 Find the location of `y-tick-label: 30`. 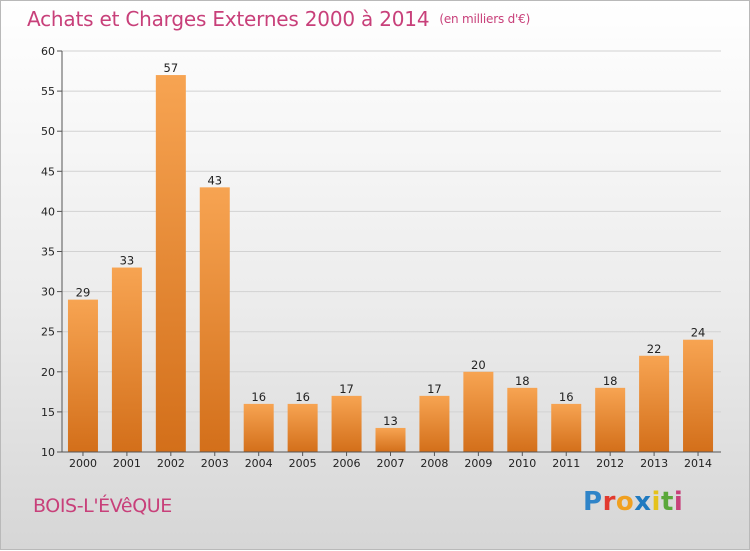

y-tick-label: 30 is located at coordinates (48, 292).